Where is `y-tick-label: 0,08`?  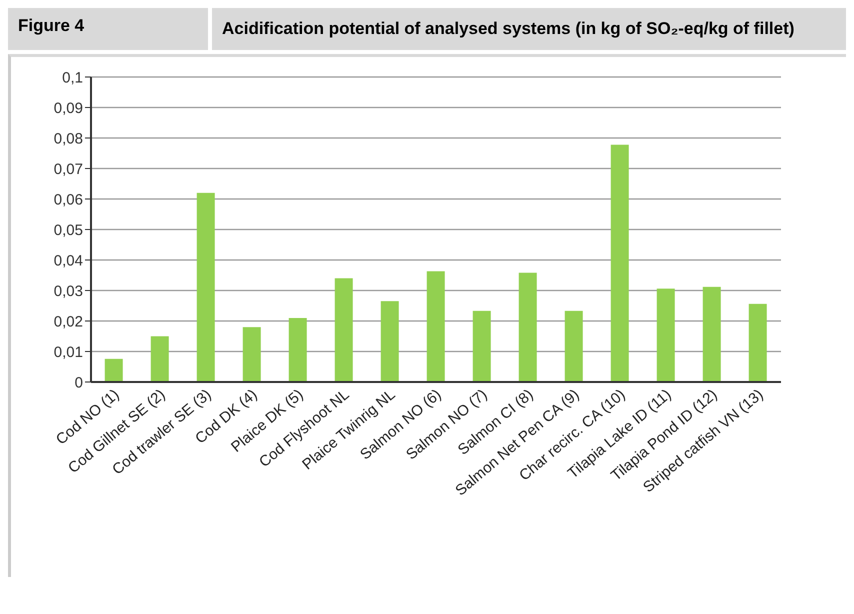 y-tick-label: 0,08 is located at coordinates (68, 139).